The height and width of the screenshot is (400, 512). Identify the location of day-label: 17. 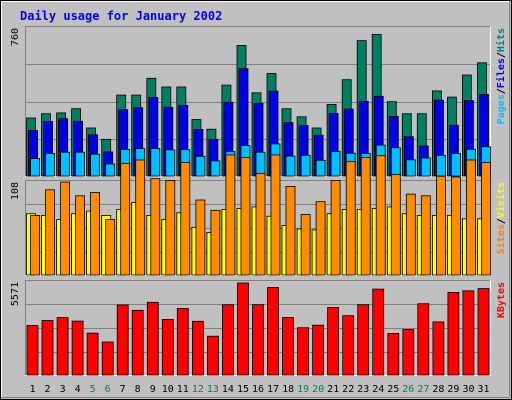
(273, 389).